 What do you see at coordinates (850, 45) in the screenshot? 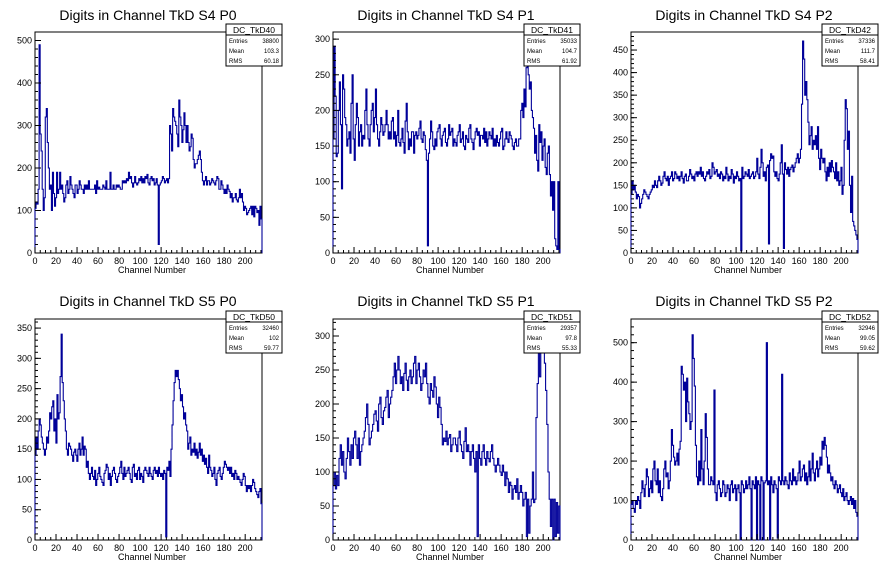
I see `stats-box: DC_TkD42 Entries 37336 Mean 111.7 RMS 58.41` at bounding box center [850, 45].